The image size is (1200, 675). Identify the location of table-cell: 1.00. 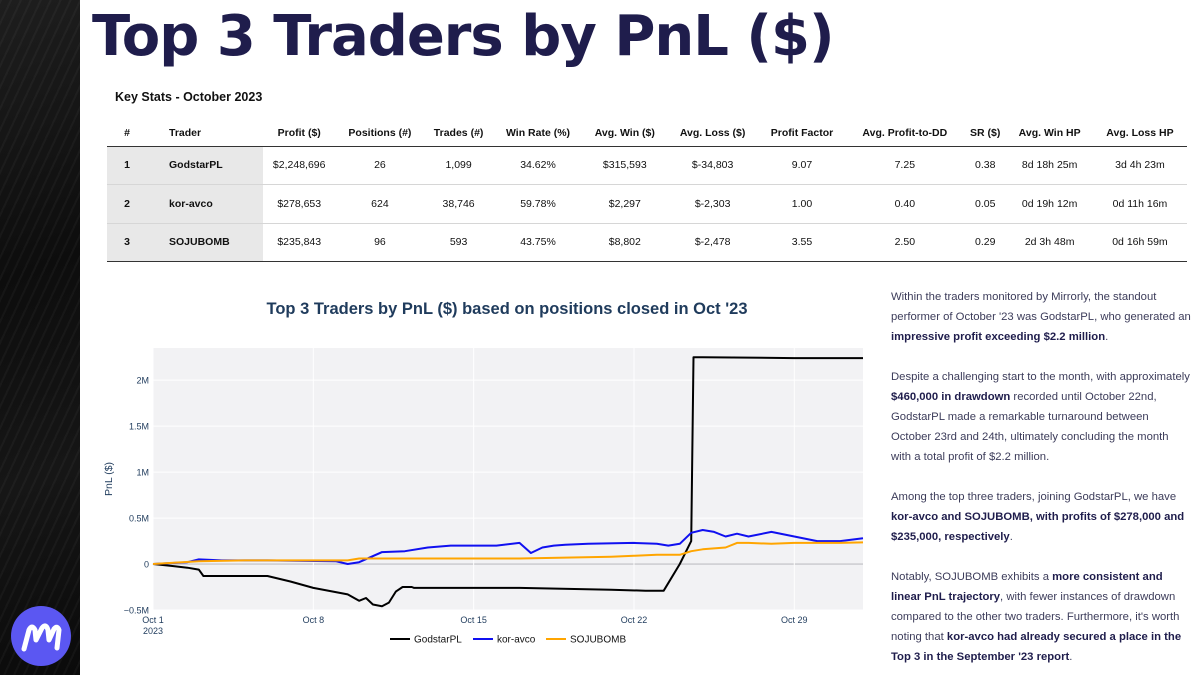
(802, 204).